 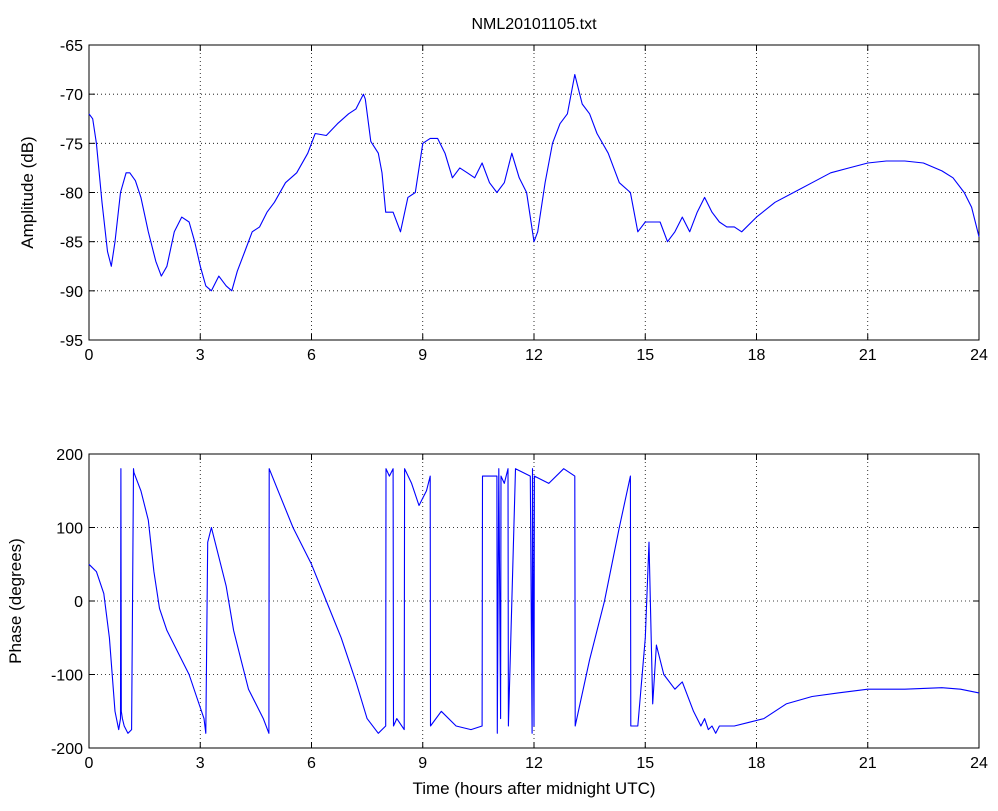 What do you see at coordinates (71, 144) in the screenshot?
I see `y-tick-label: -75` at bounding box center [71, 144].